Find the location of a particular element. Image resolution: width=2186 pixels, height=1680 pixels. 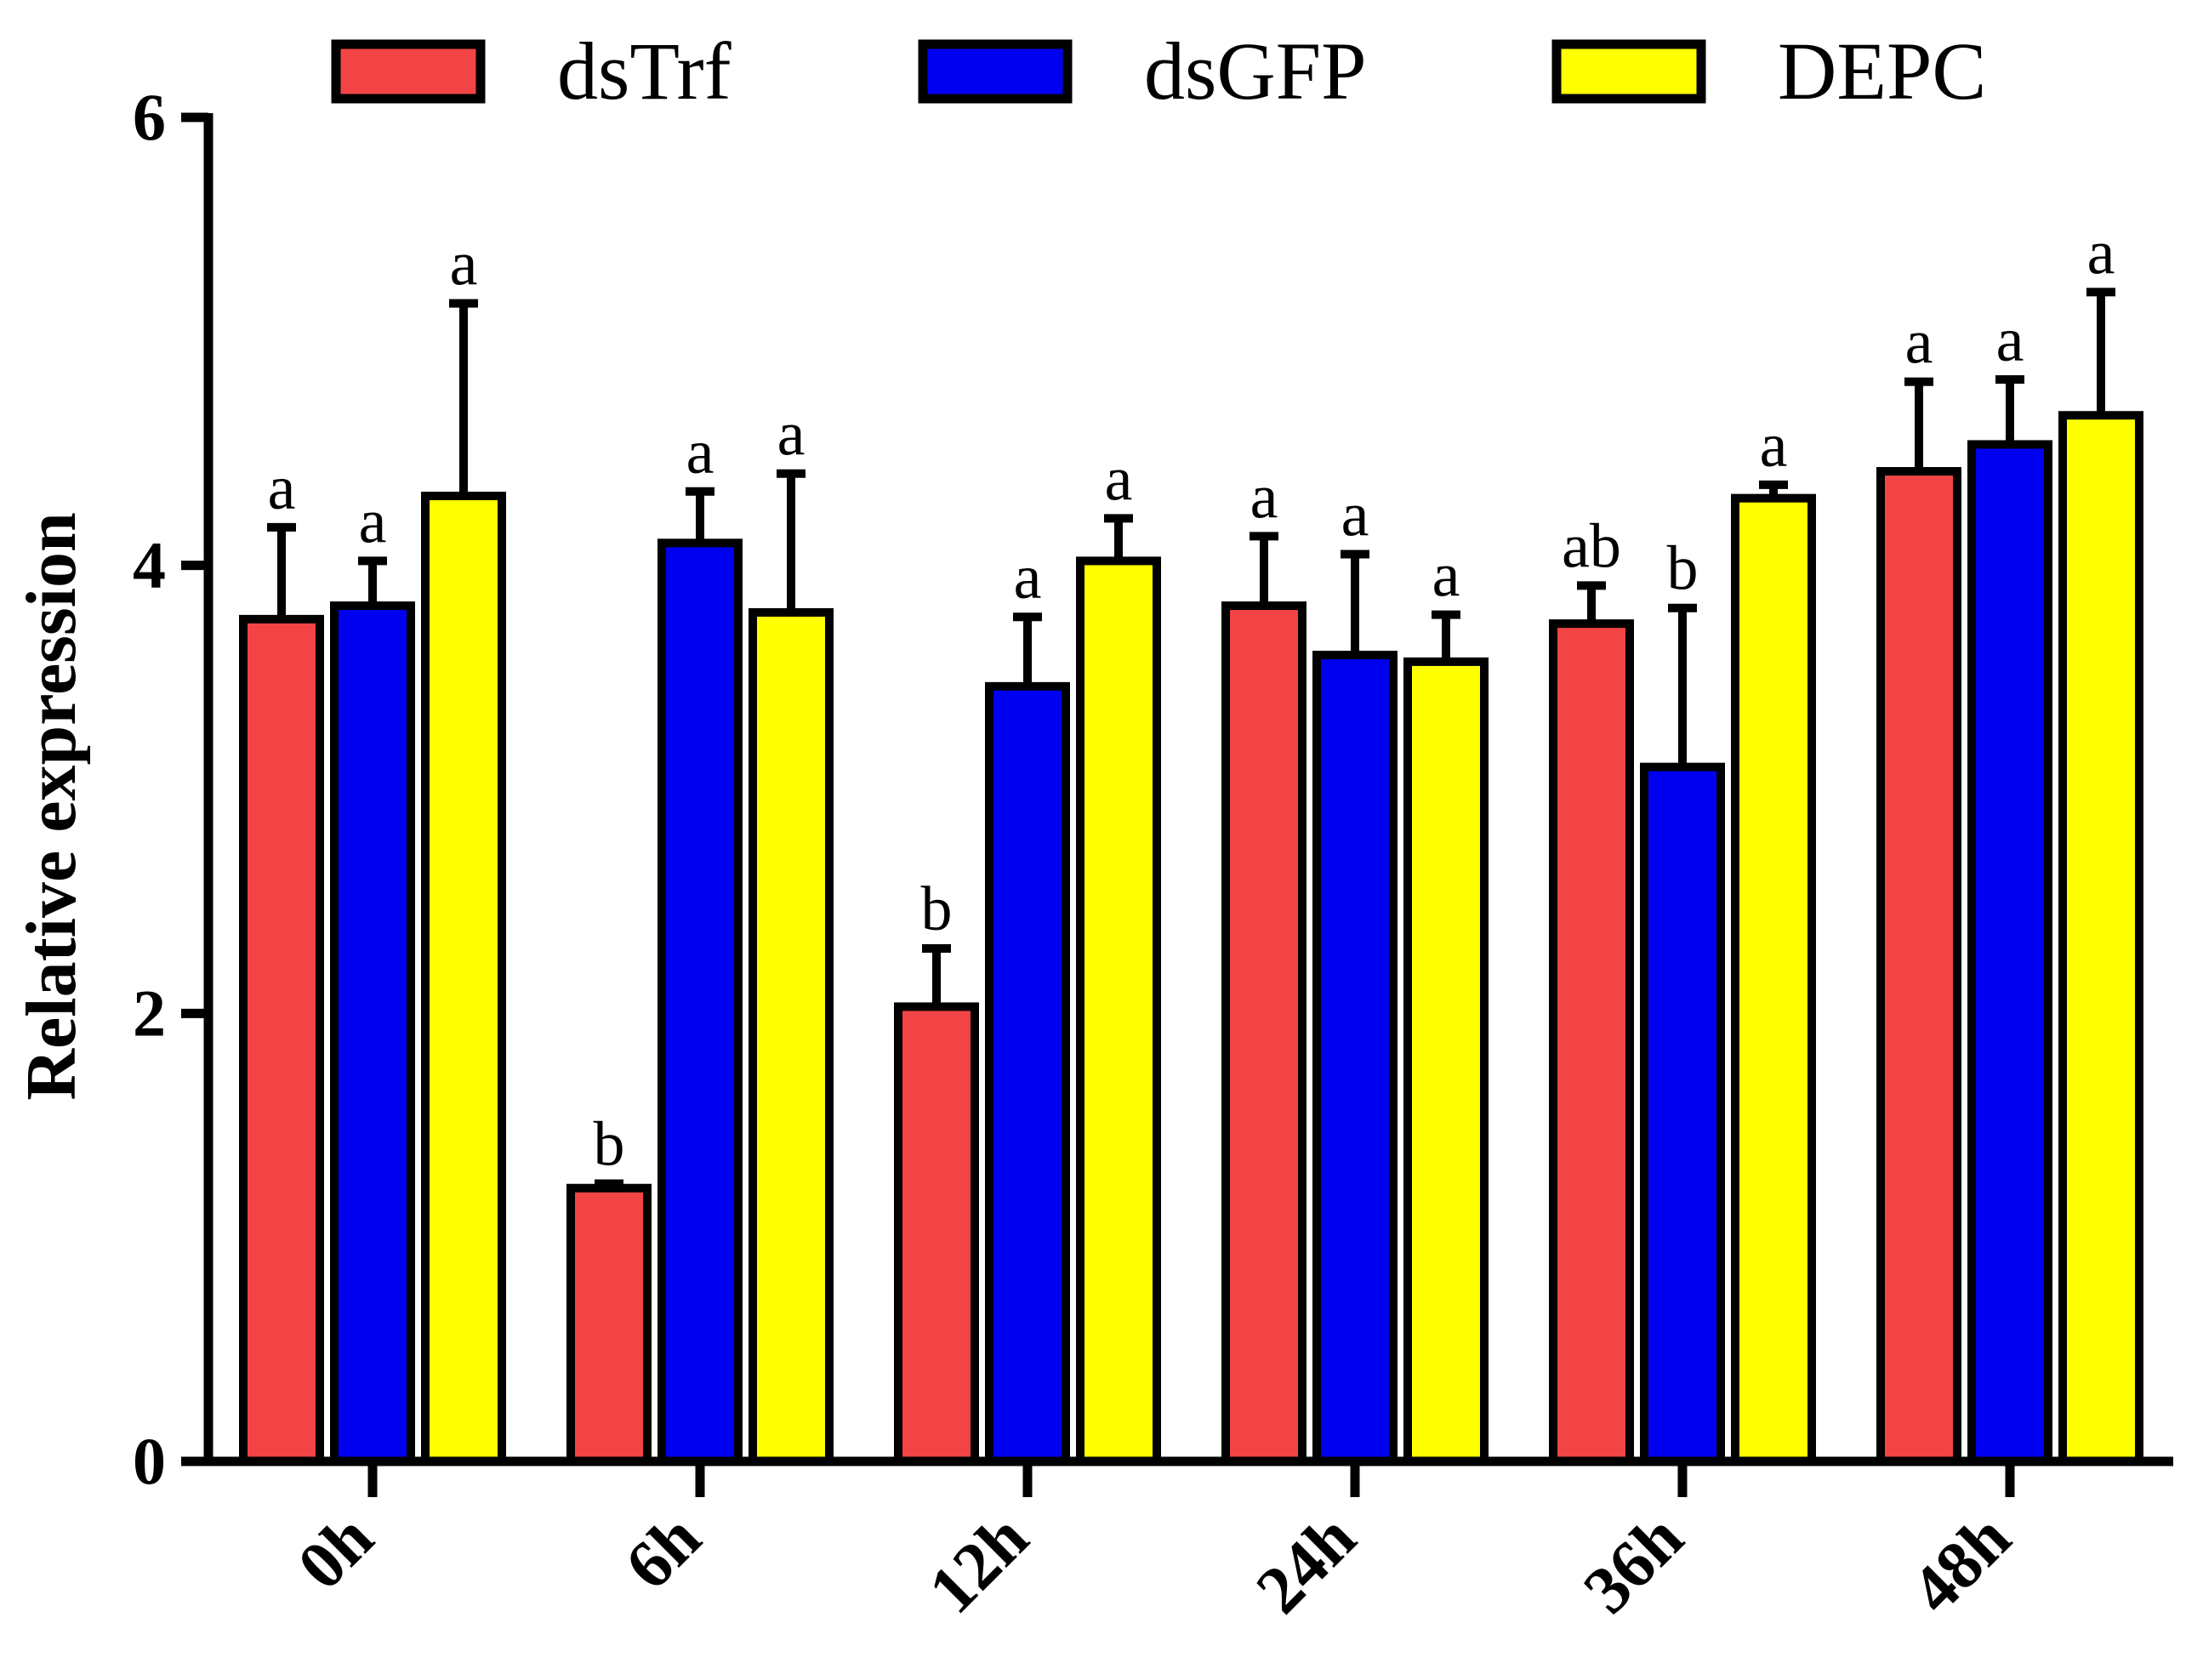

y-tick-label-0: 0 is located at coordinates (149, 1461).